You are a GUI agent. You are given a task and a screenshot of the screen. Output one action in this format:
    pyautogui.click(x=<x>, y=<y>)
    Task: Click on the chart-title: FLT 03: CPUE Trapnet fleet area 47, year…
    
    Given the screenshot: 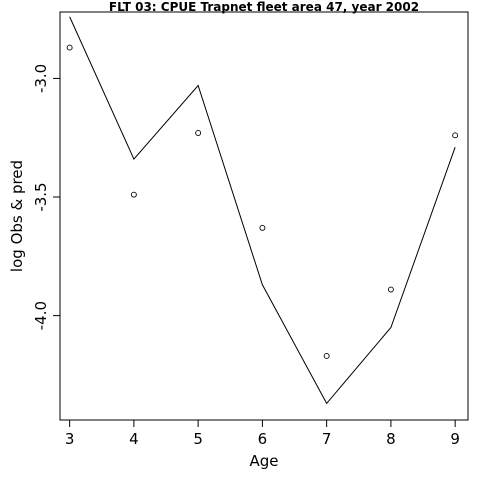 What is the action you would take?
    pyautogui.click(x=264, y=7)
    